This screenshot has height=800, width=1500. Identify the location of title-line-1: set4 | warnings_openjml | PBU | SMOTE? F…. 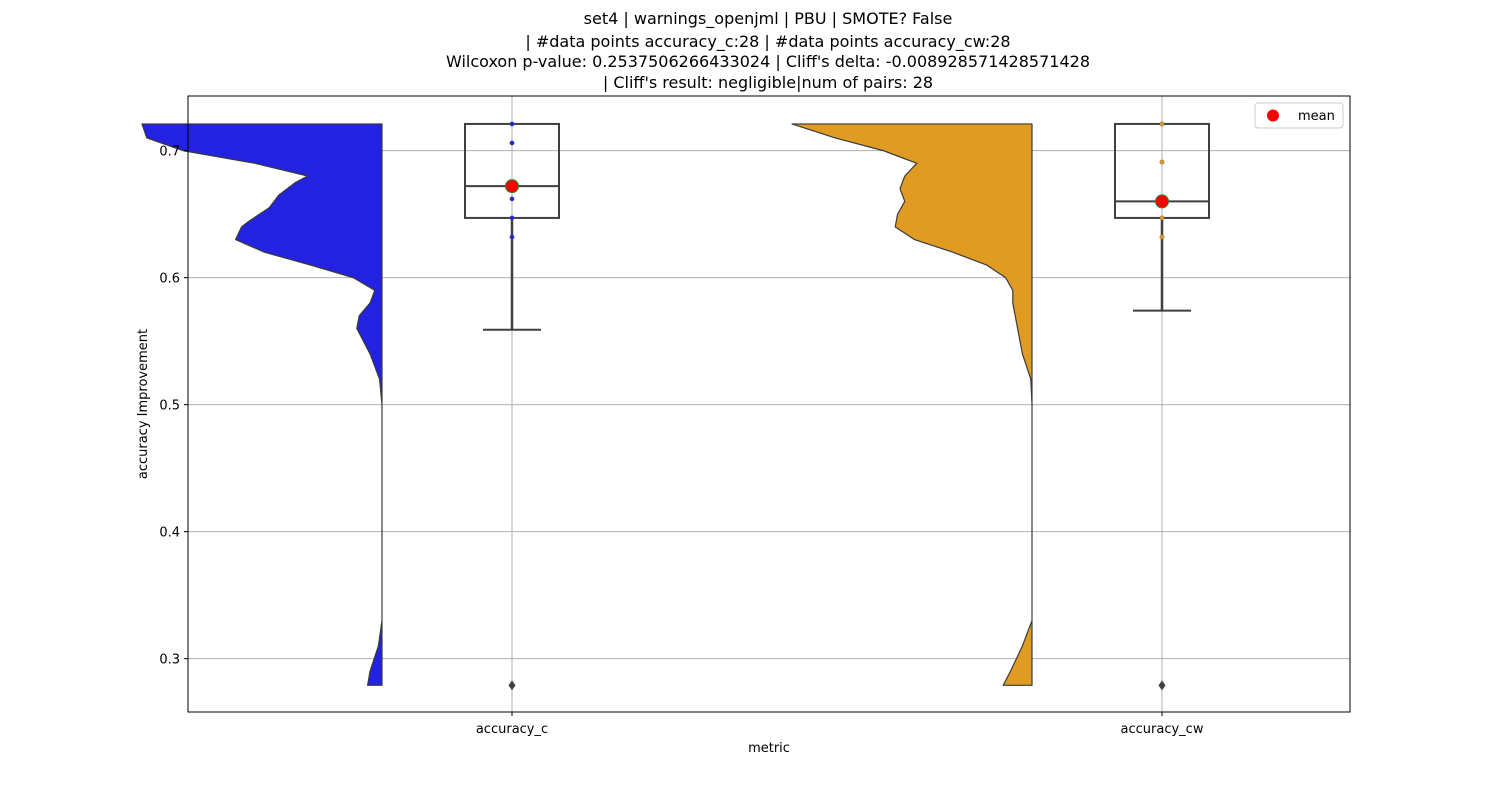
(768, 19).